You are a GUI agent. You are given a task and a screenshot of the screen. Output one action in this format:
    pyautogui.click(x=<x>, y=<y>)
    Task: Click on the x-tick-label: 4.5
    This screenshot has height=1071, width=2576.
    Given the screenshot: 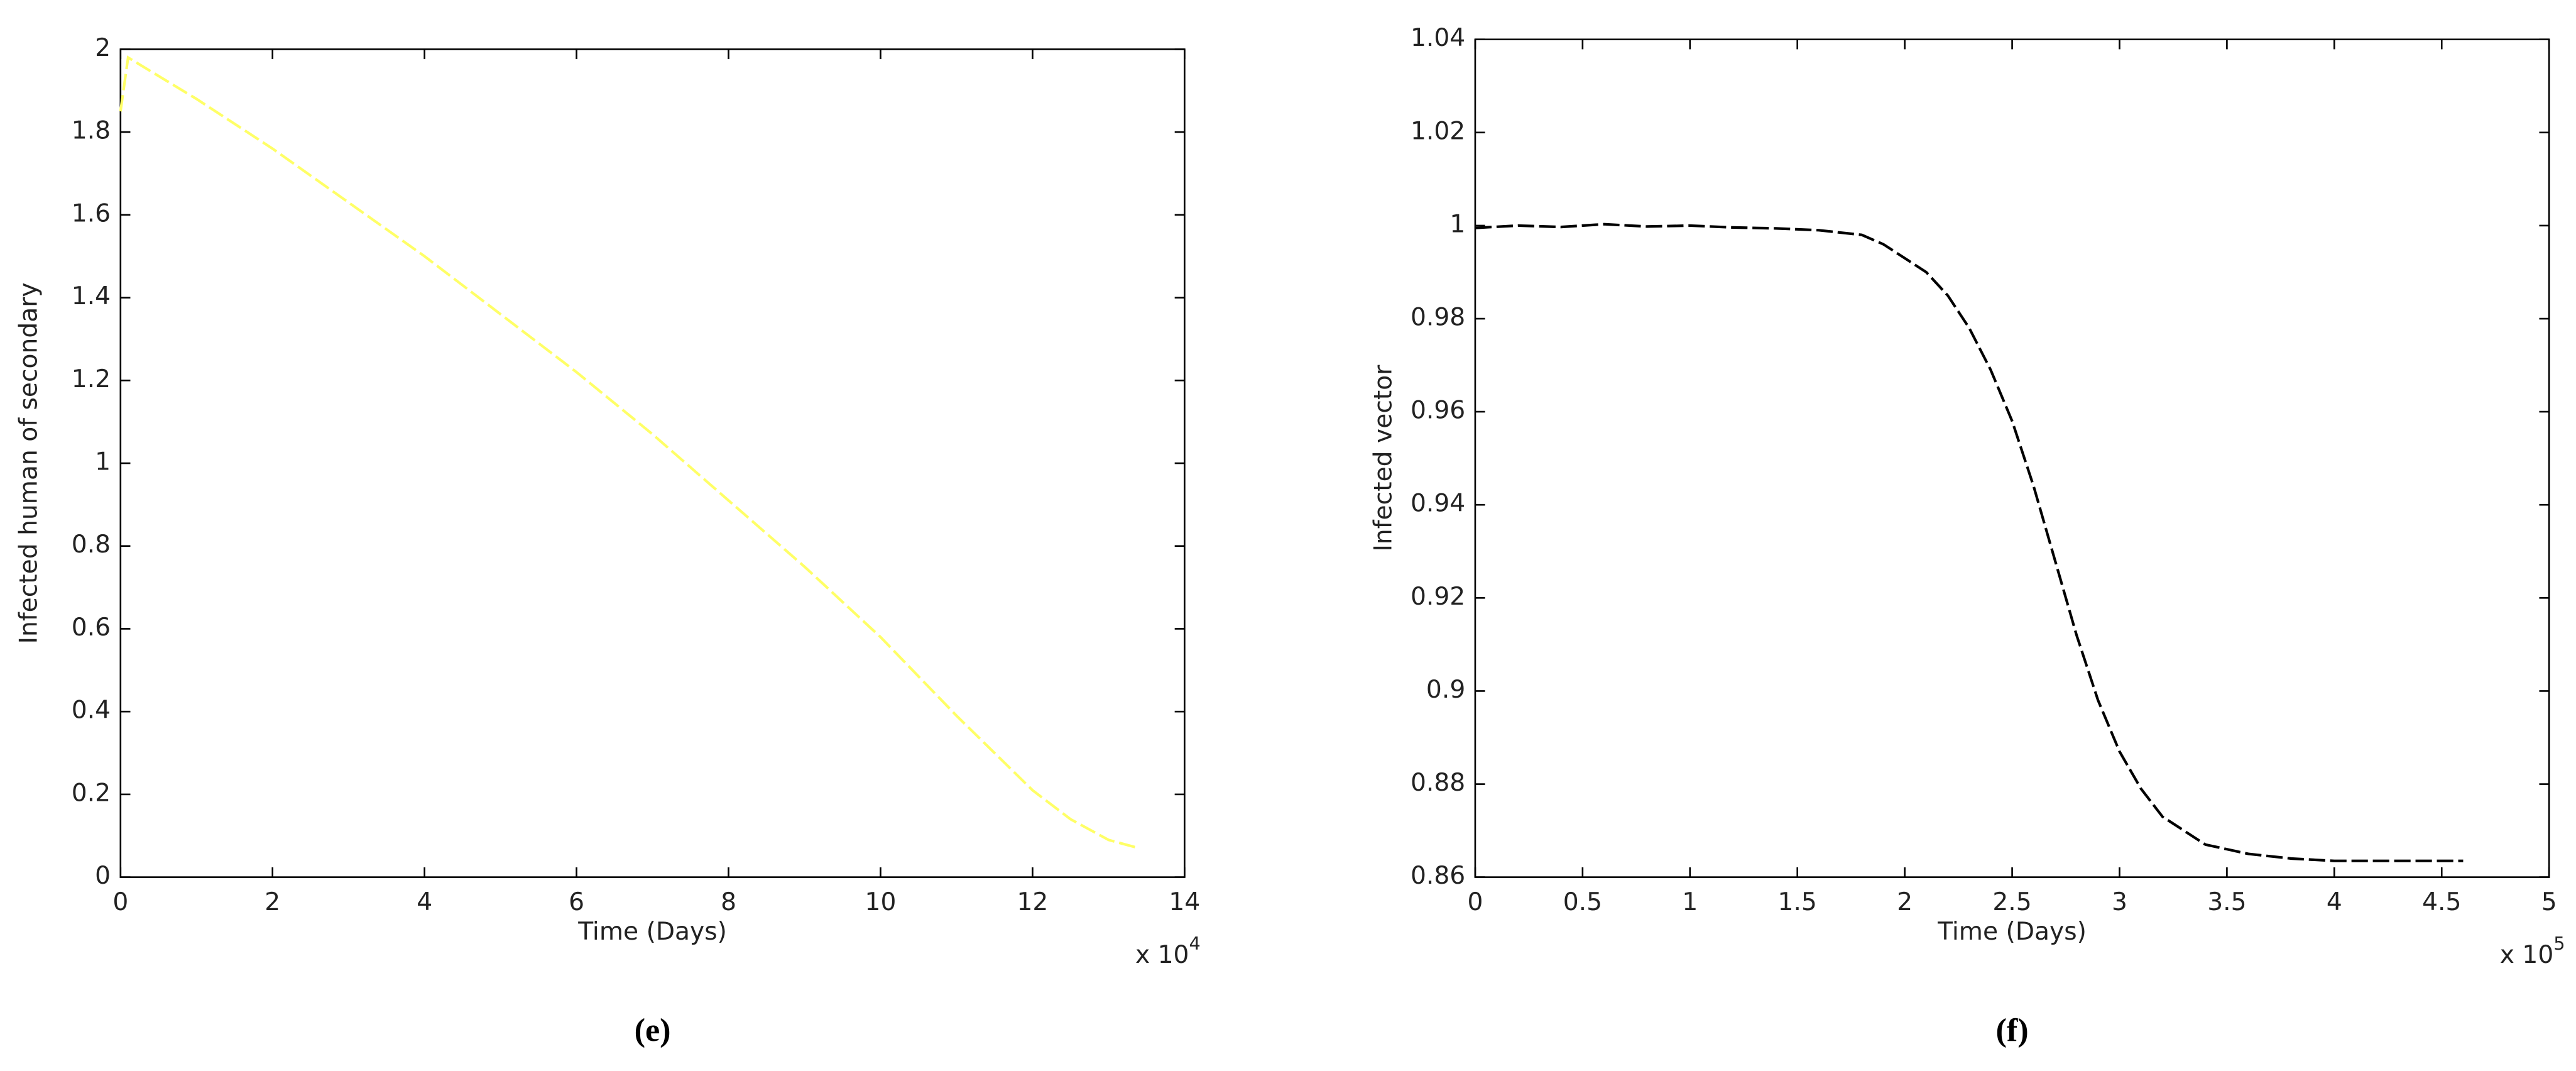 What is the action you would take?
    pyautogui.click(x=2441, y=902)
    